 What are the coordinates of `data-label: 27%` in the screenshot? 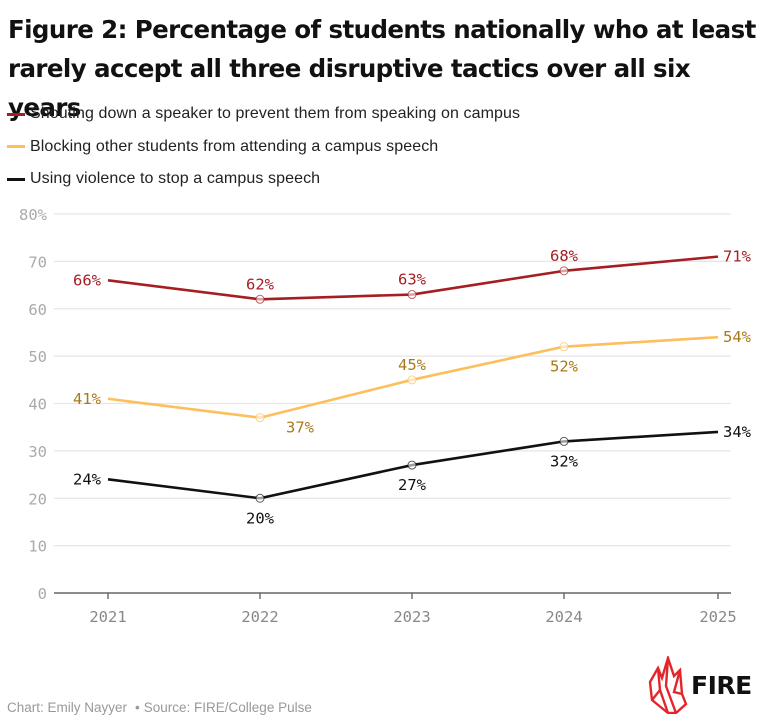 It's located at (412, 485).